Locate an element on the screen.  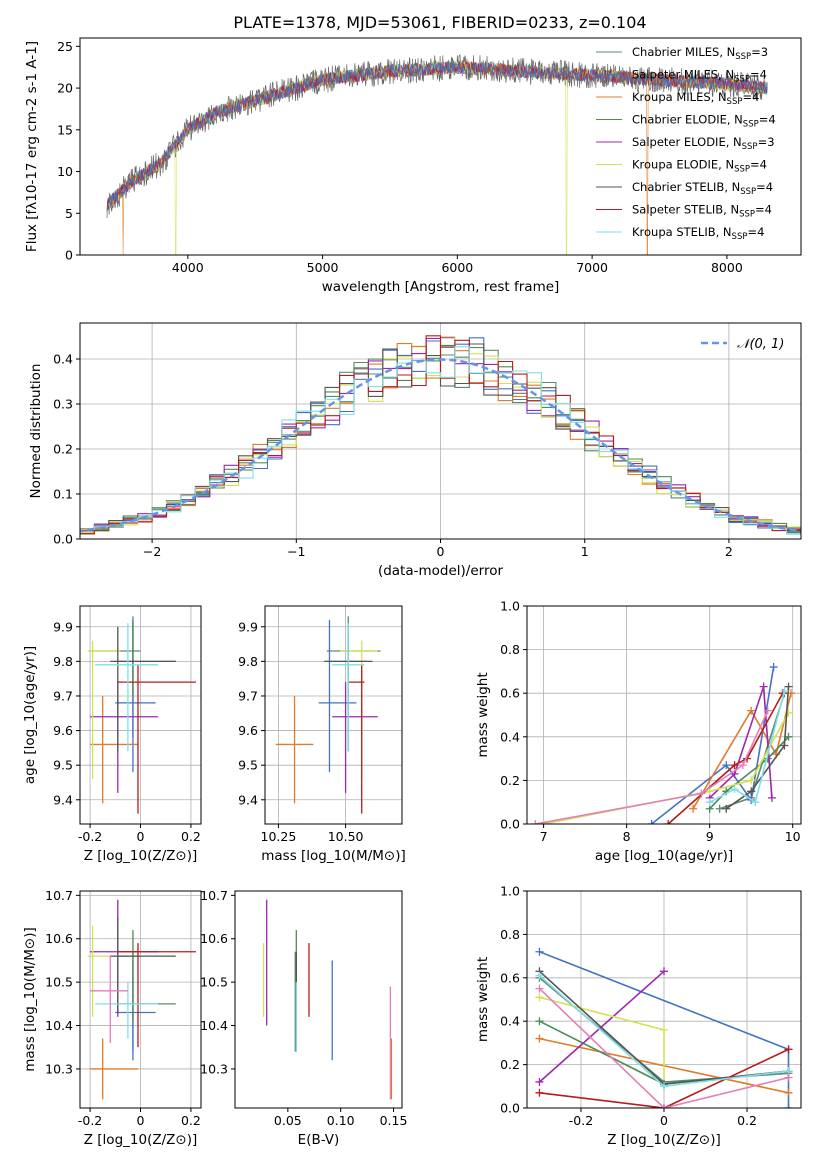
x-tick-label: 8000 is located at coordinates (727, 267).